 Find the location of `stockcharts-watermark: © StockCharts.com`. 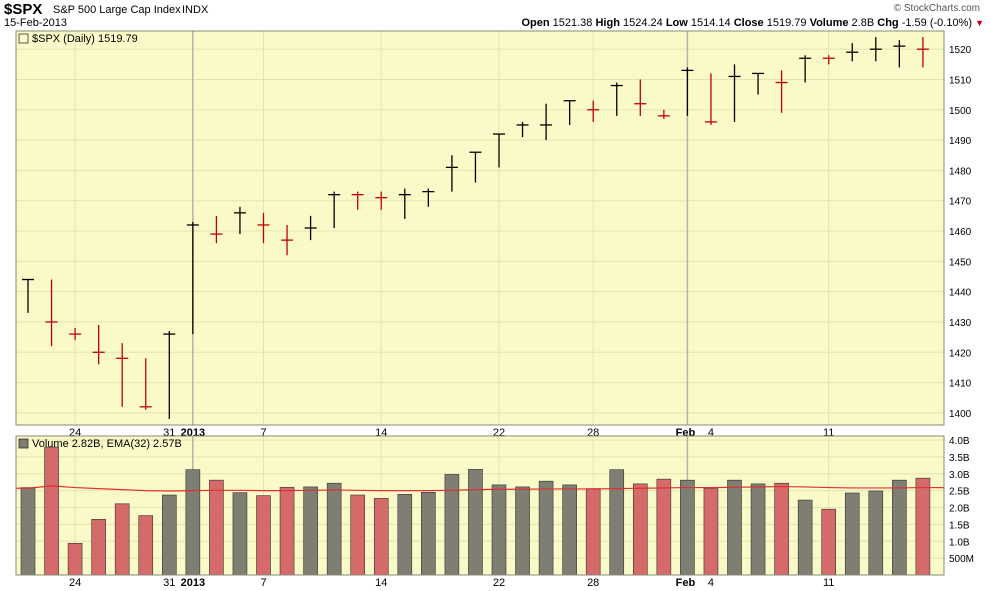

stockcharts-watermark: © StockCharts.com is located at coordinates (936, 8).